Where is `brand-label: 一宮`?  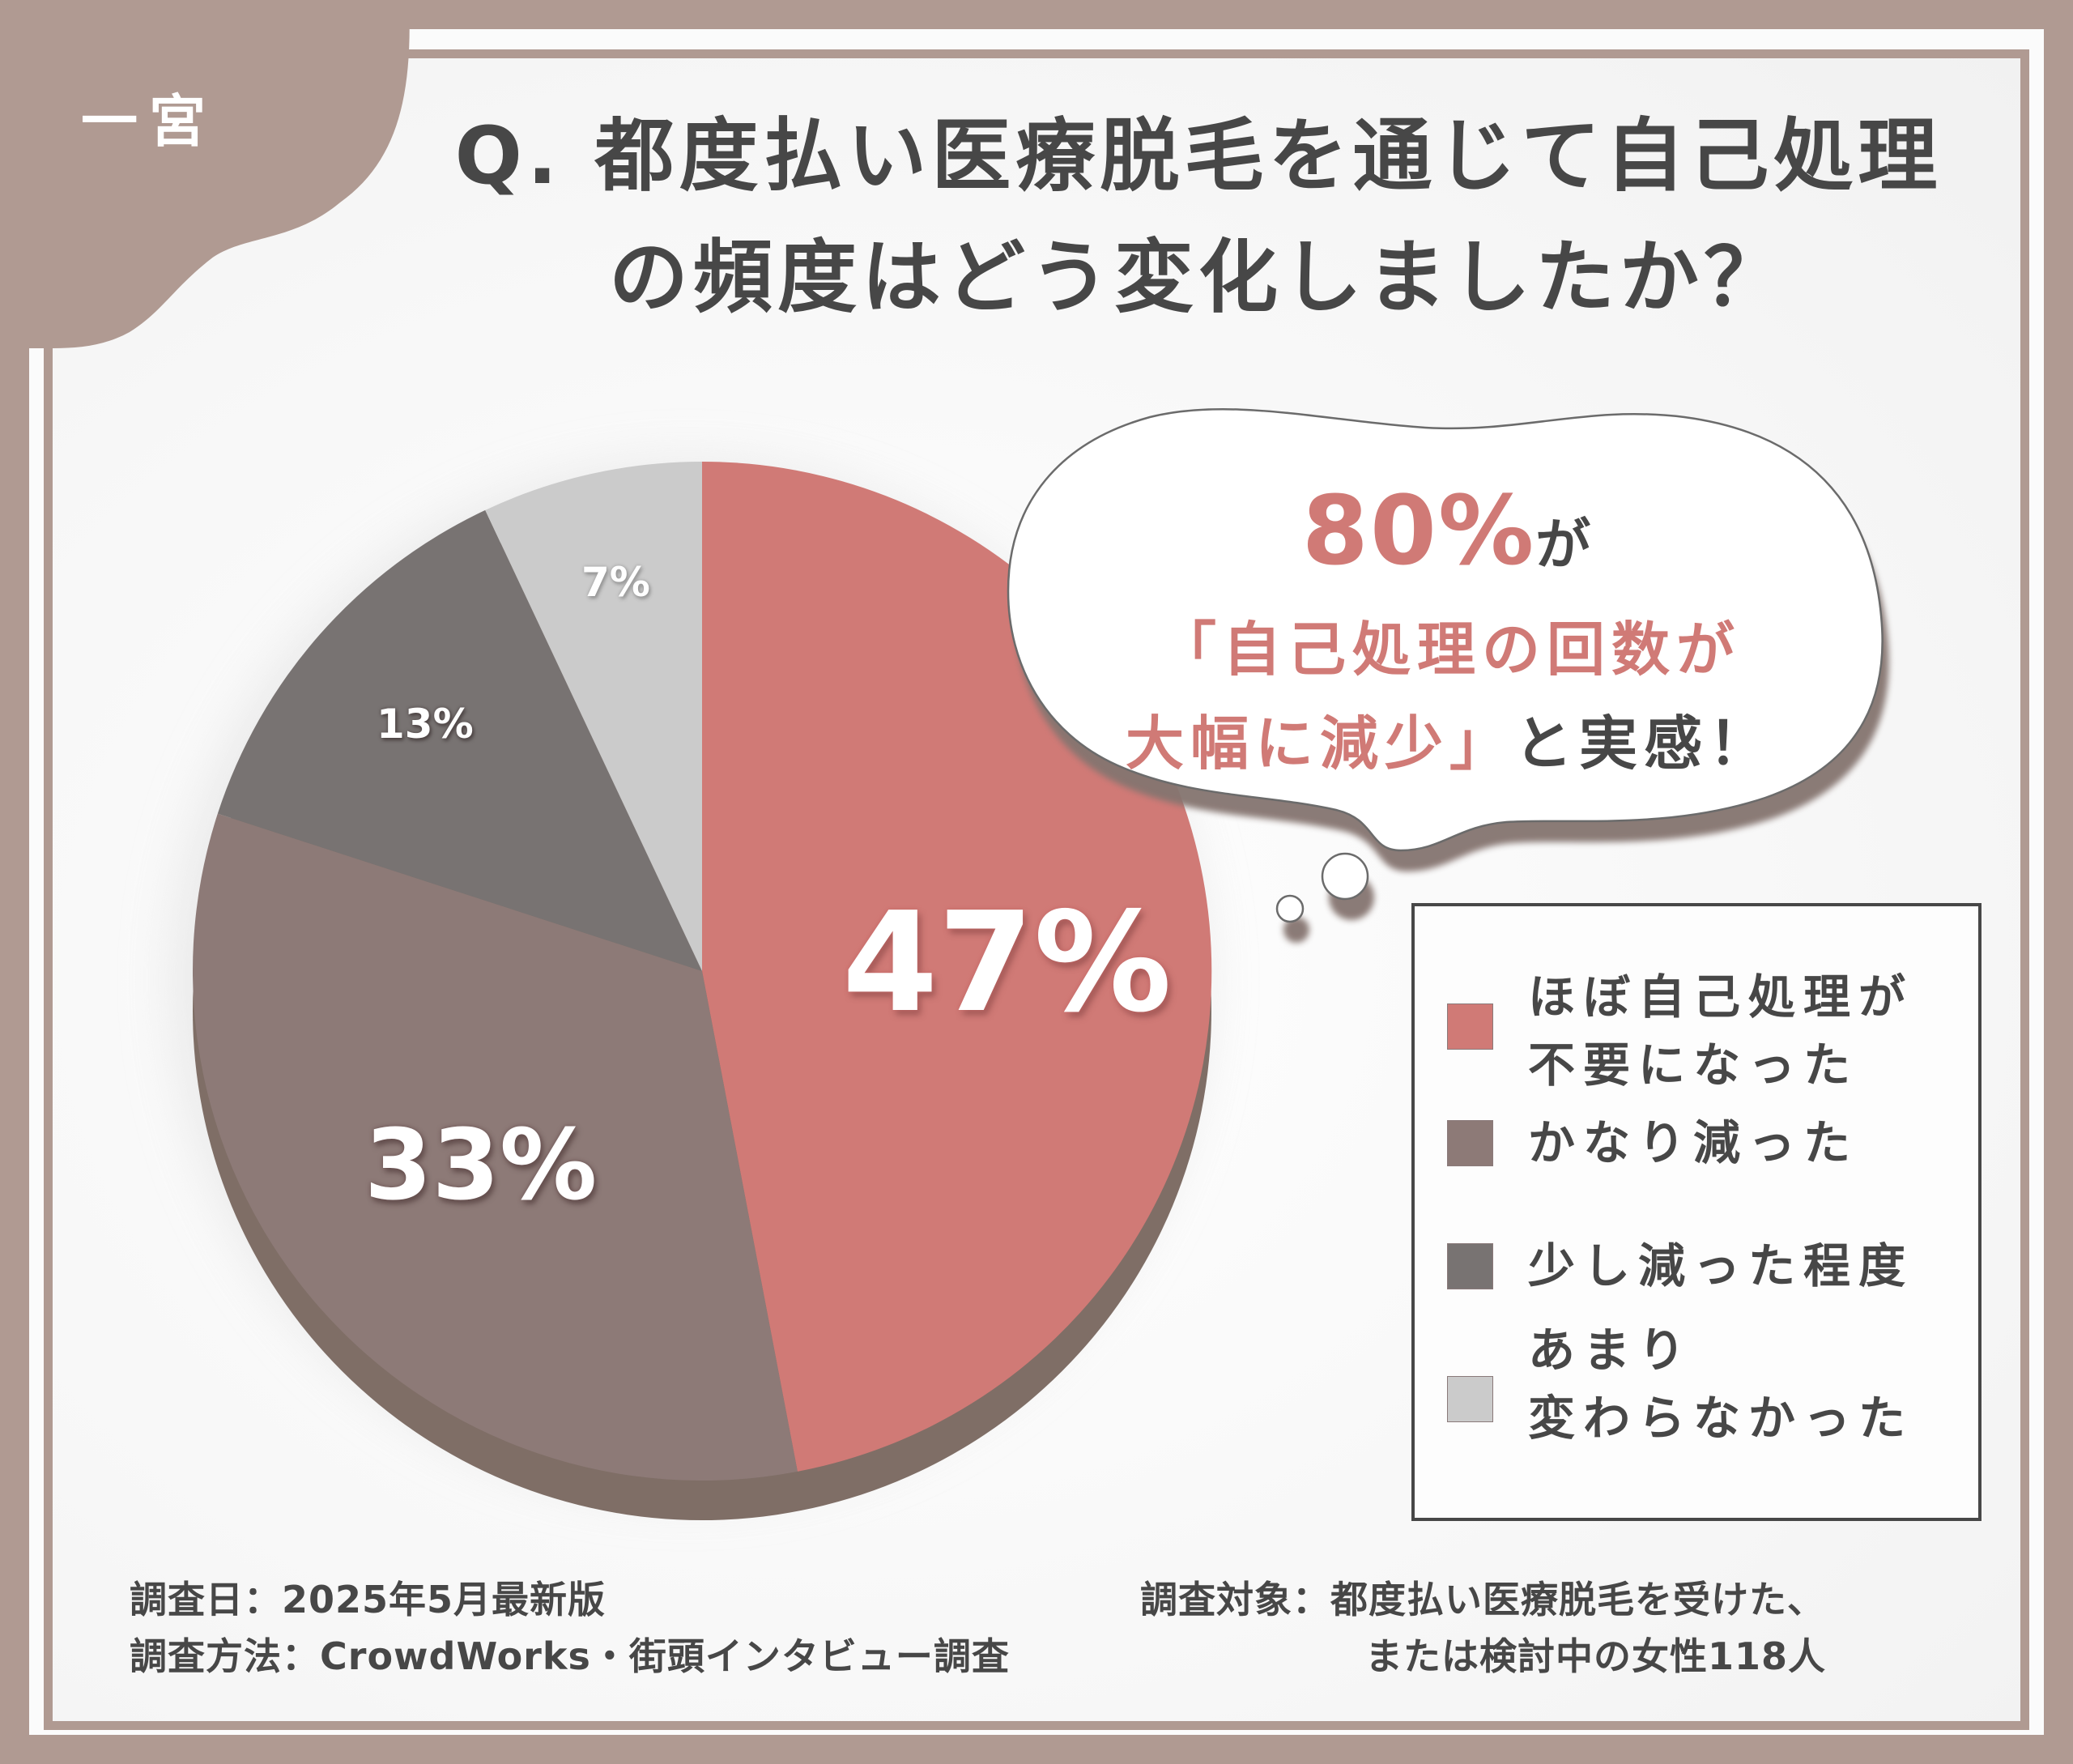 brand-label: 一宮 is located at coordinates (149, 121).